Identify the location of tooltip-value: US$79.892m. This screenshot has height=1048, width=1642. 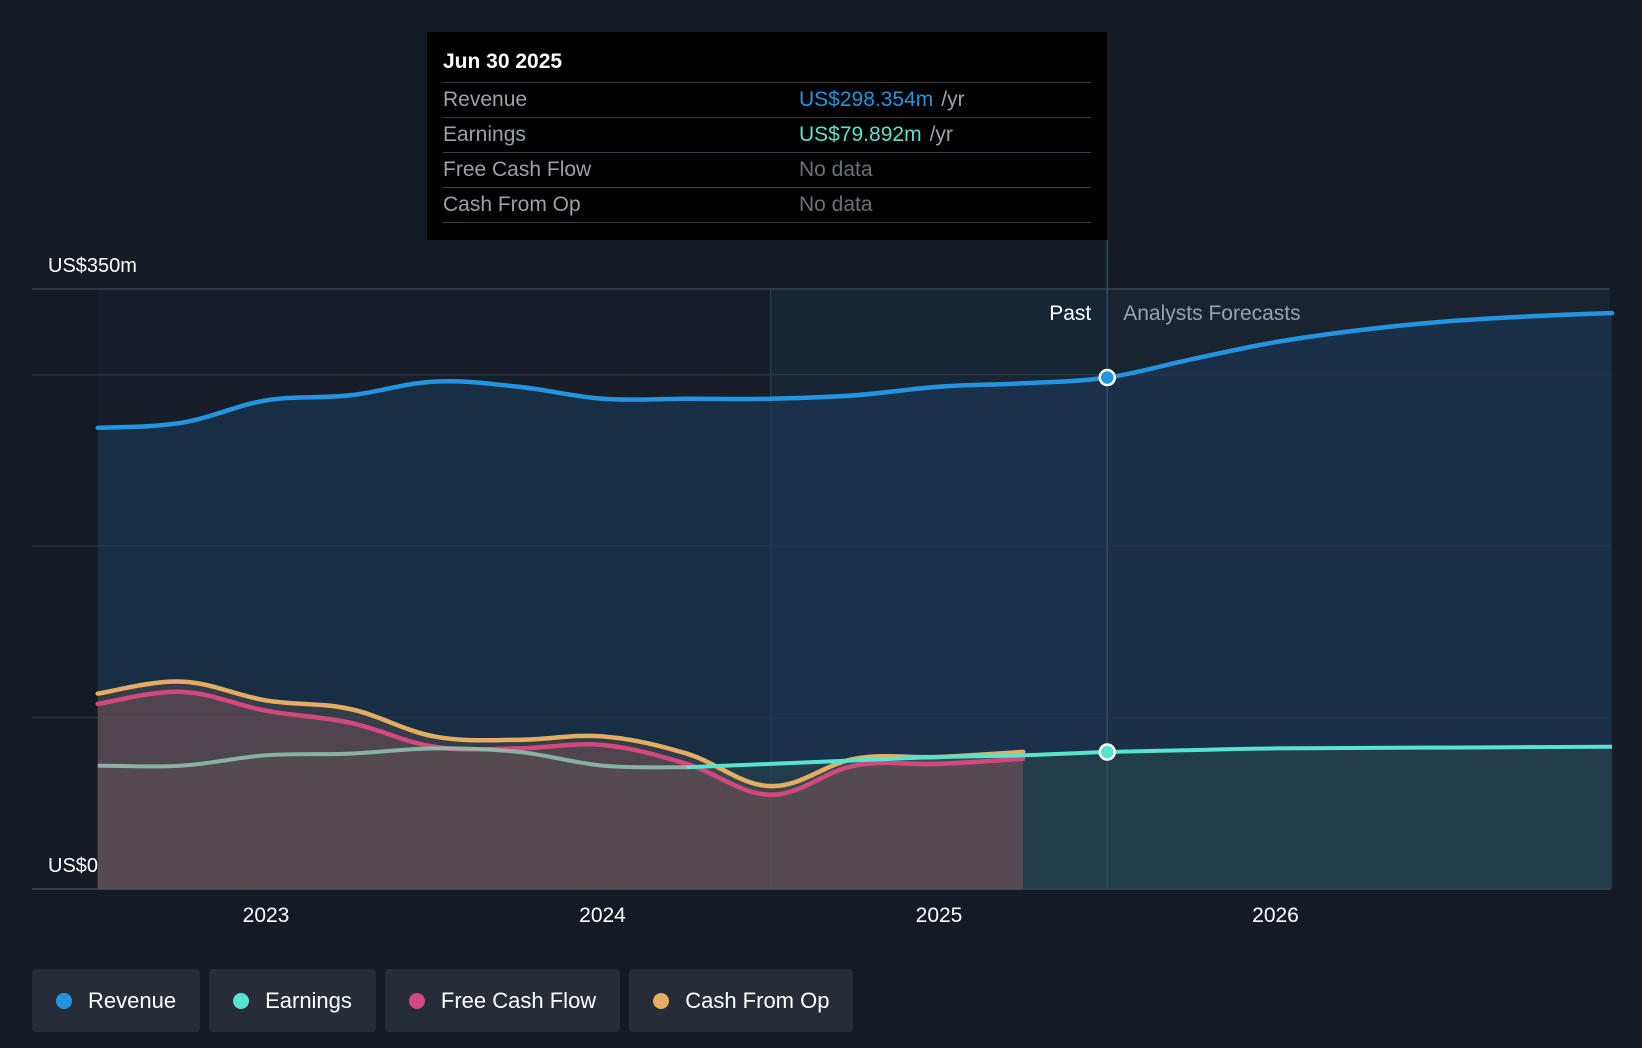
(860, 134).